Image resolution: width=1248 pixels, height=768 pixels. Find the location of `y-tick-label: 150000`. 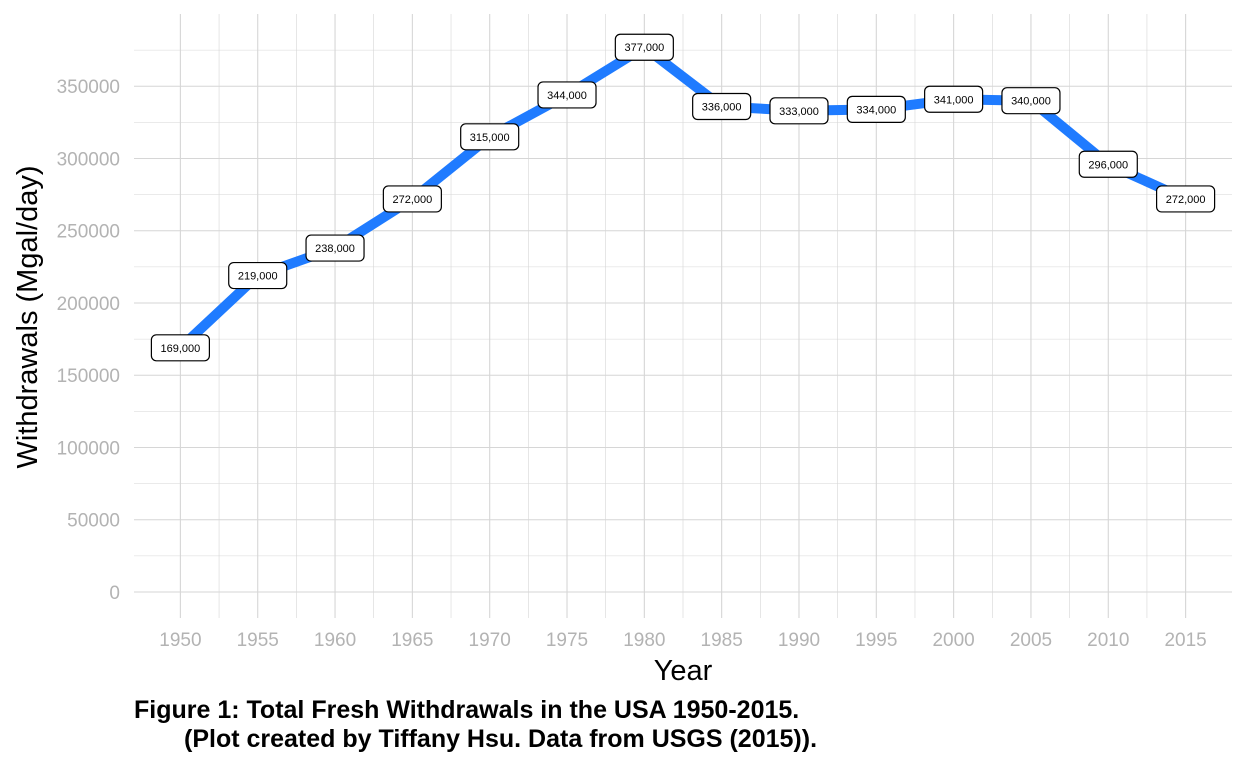

y-tick-label: 150000 is located at coordinates (88, 376).